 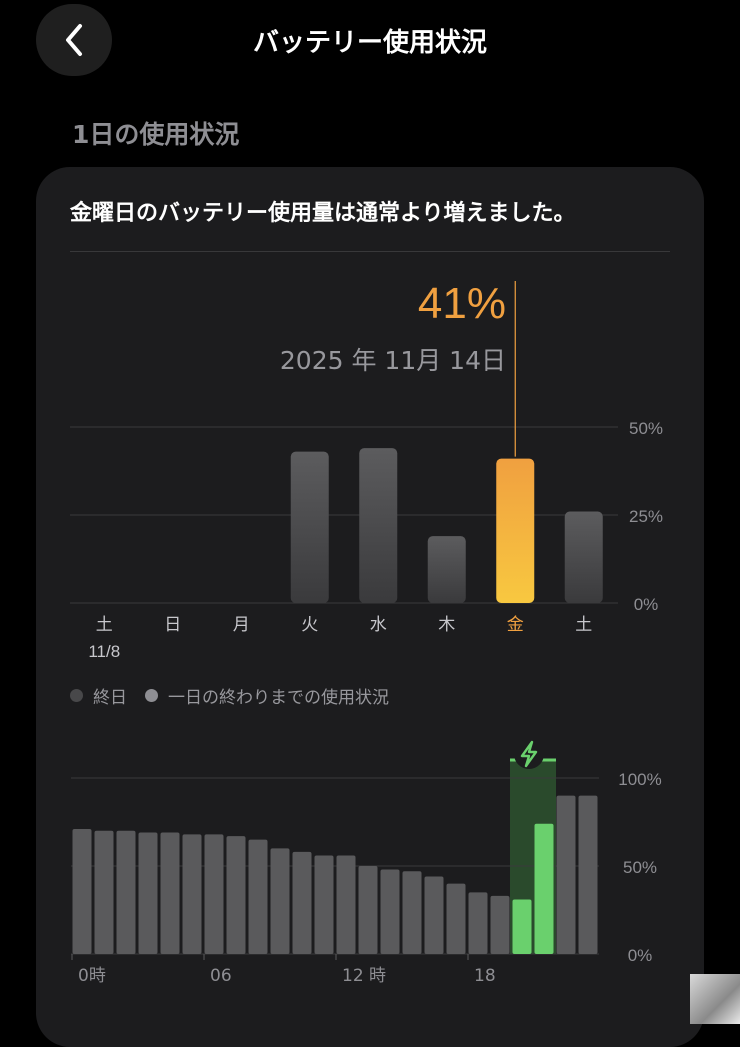 I want to click on back-button, so click(x=74, y=40).